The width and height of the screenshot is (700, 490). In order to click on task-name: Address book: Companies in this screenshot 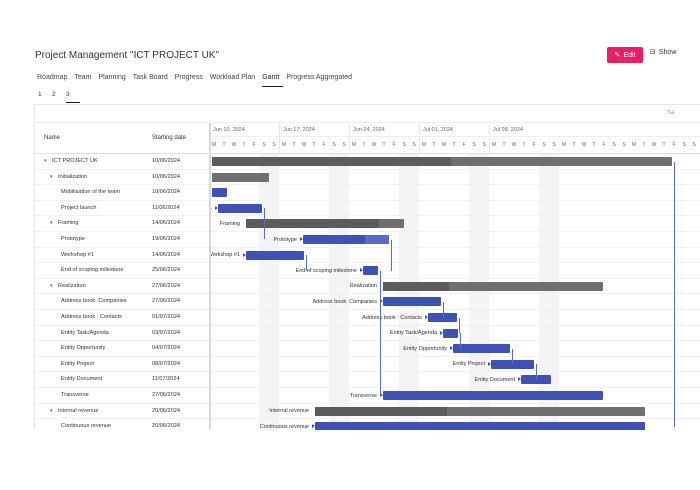, I will do `click(94, 301)`.